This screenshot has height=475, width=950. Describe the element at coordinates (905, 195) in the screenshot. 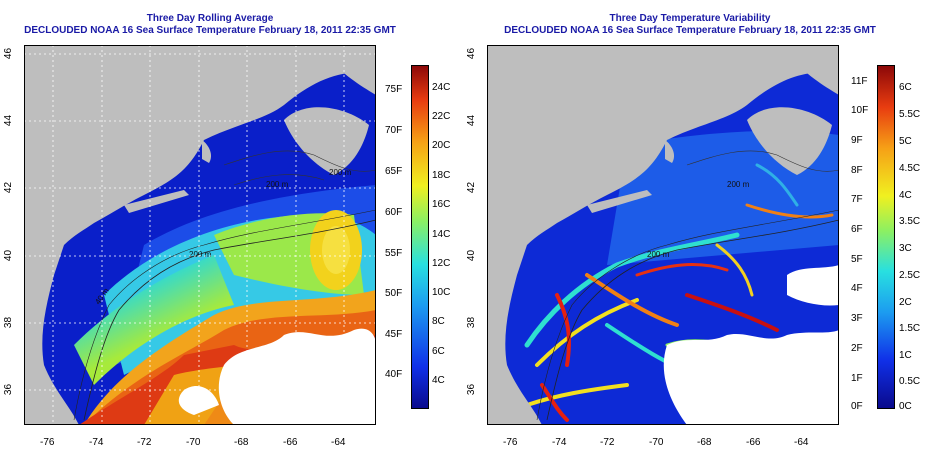

I see `right-cb-c-label: 4C` at that location.